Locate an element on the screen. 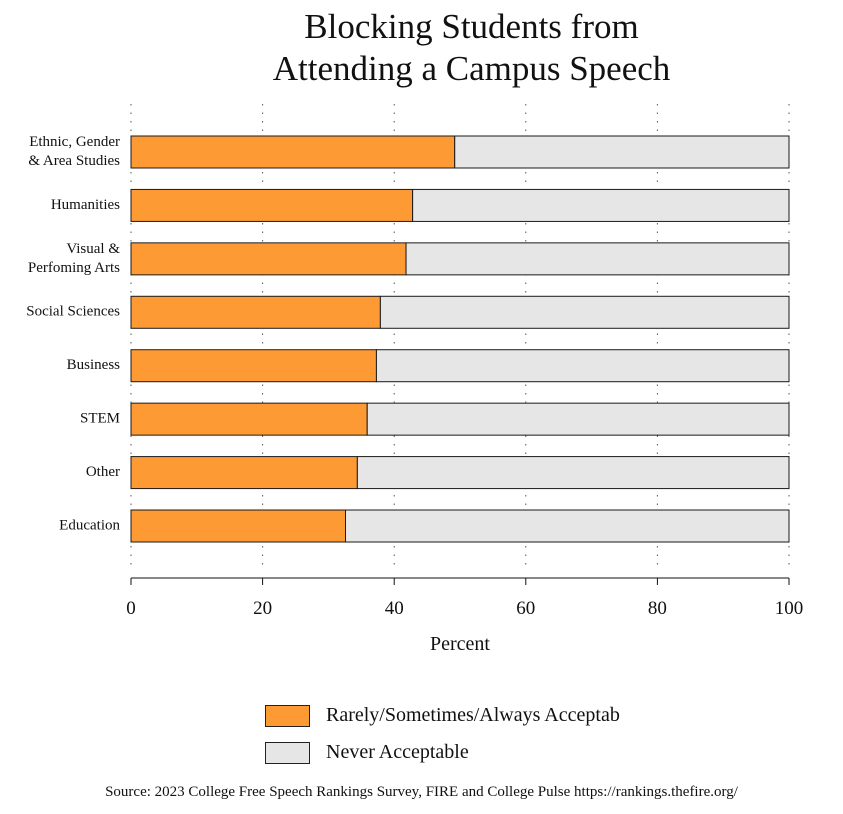 Image resolution: width=843 pixels, height=814 pixels. legend-label-never: Never Acceptable is located at coordinates (397, 752).